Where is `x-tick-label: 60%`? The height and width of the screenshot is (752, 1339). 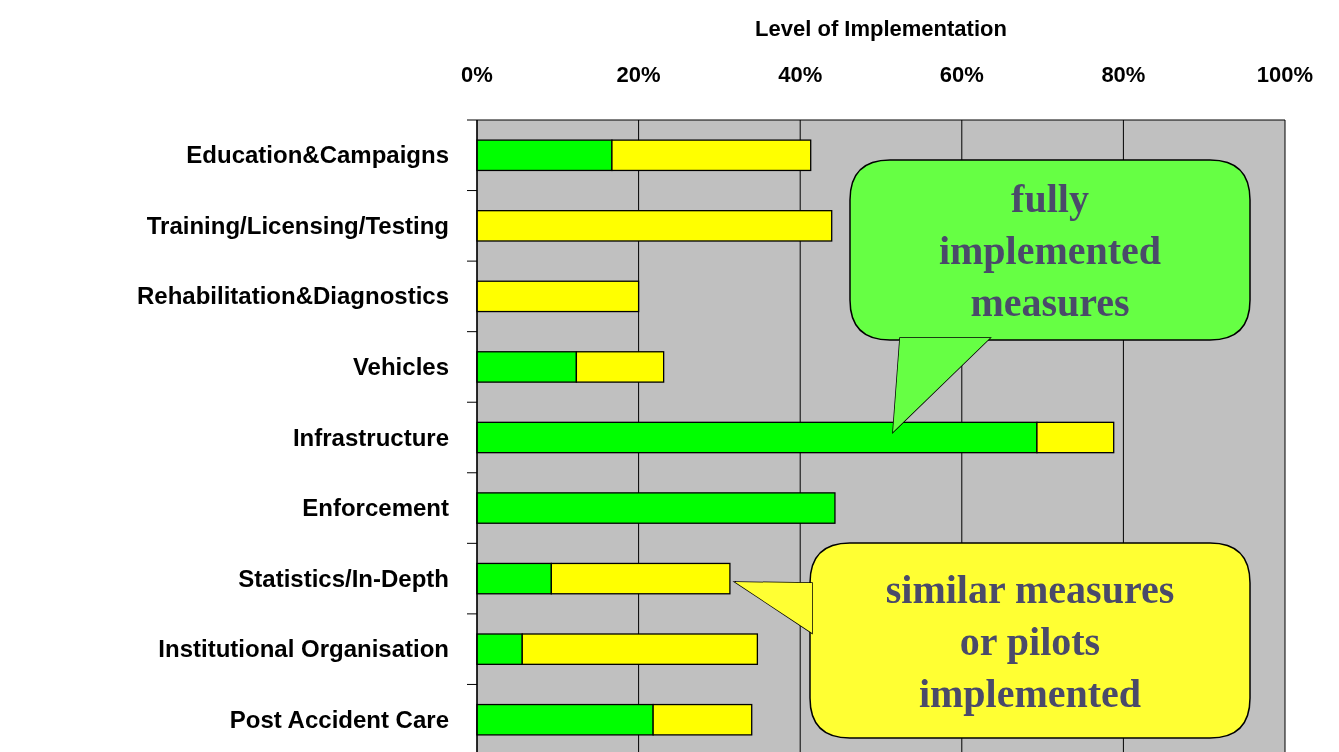 x-tick-label: 60% is located at coordinates (961, 74).